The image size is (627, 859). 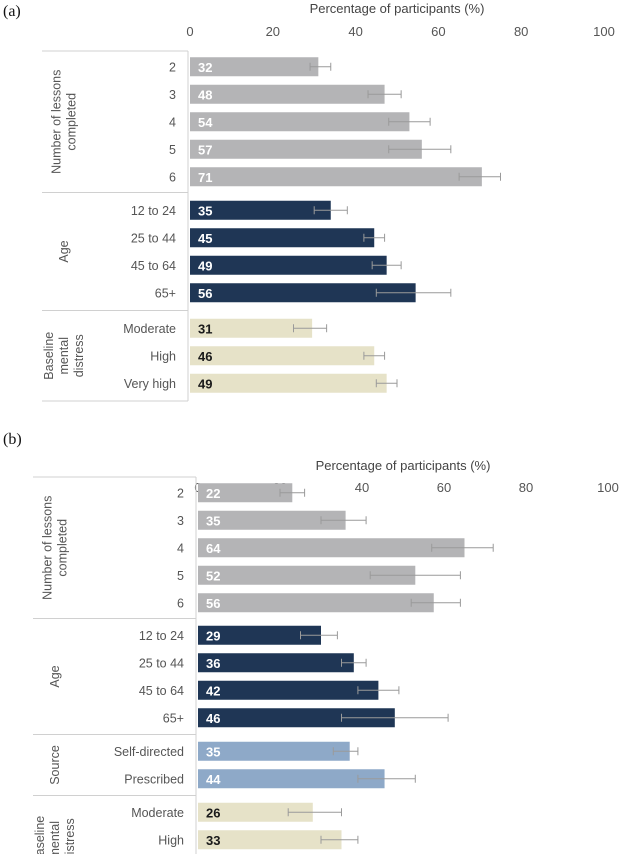 I want to click on panel-1-tick-label: 100, so click(x=604, y=31).